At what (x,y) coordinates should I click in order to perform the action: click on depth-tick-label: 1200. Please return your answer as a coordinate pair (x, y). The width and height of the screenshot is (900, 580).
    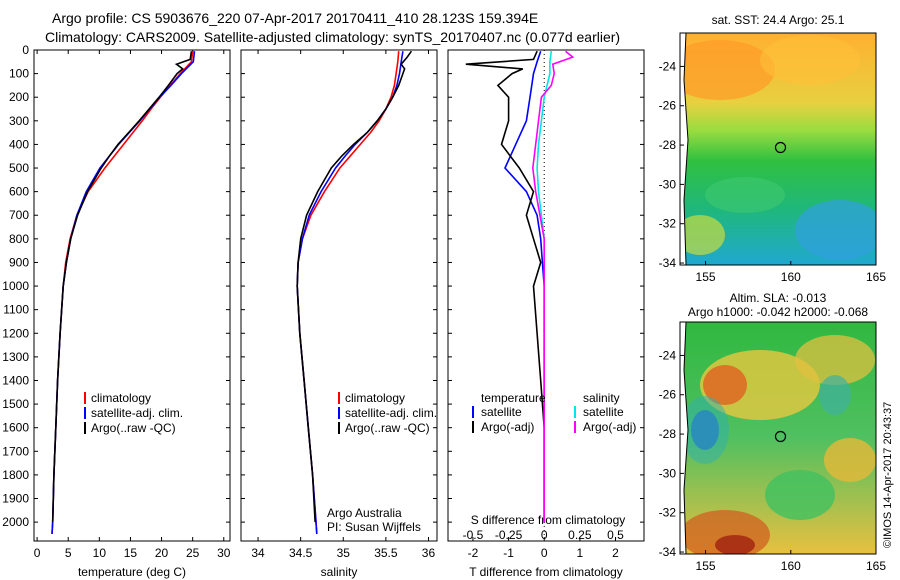
    Looking at the image, I should click on (15, 333).